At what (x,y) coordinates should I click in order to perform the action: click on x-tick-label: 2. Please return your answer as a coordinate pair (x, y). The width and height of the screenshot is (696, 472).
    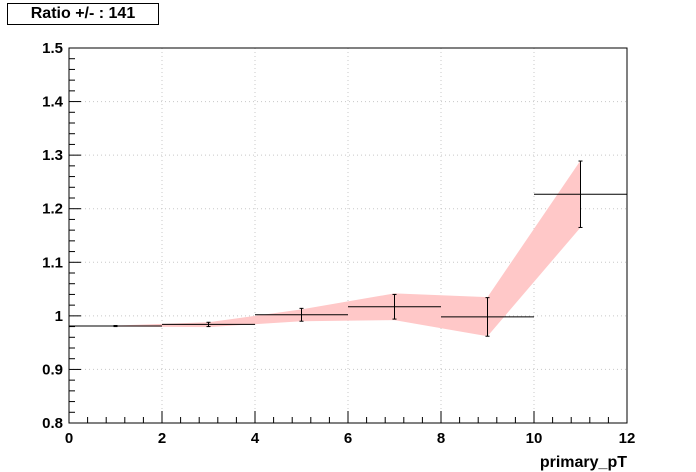
    Looking at the image, I should click on (162, 438).